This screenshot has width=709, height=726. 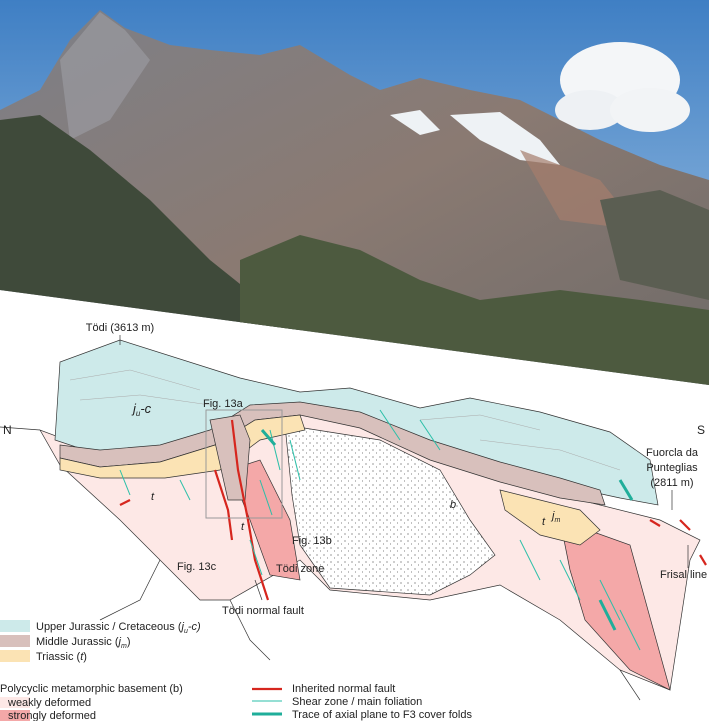 What do you see at coordinates (701, 430) in the screenshot?
I see `south-label: S` at bounding box center [701, 430].